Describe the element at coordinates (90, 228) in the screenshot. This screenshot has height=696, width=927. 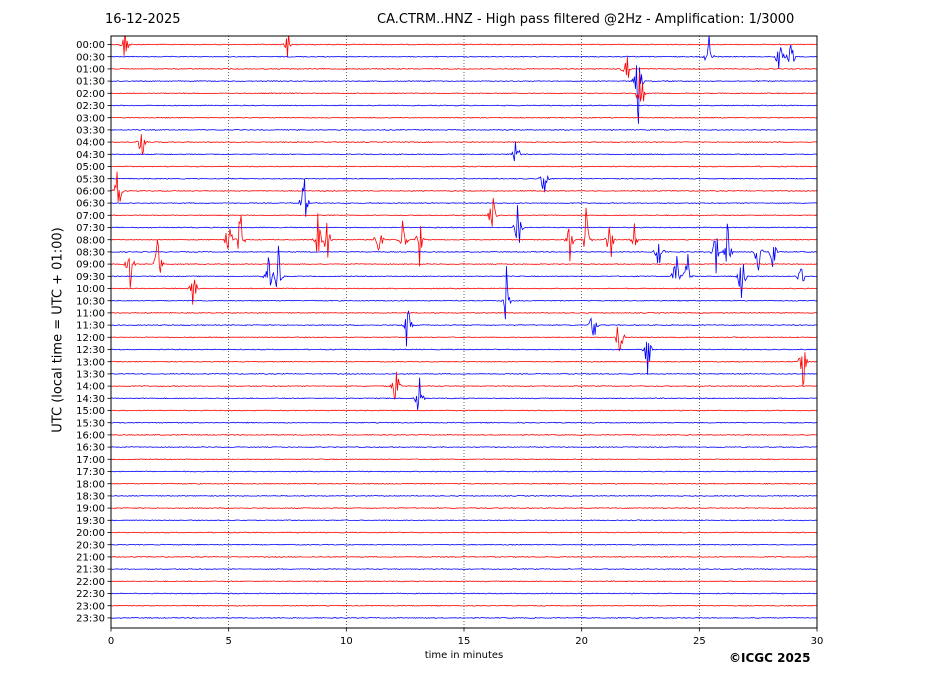
I see `y-tick-label: 07:30` at that location.